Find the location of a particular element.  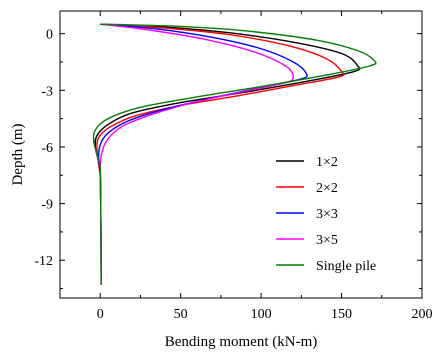

legend-label-4: 3×5 is located at coordinates (327, 240).